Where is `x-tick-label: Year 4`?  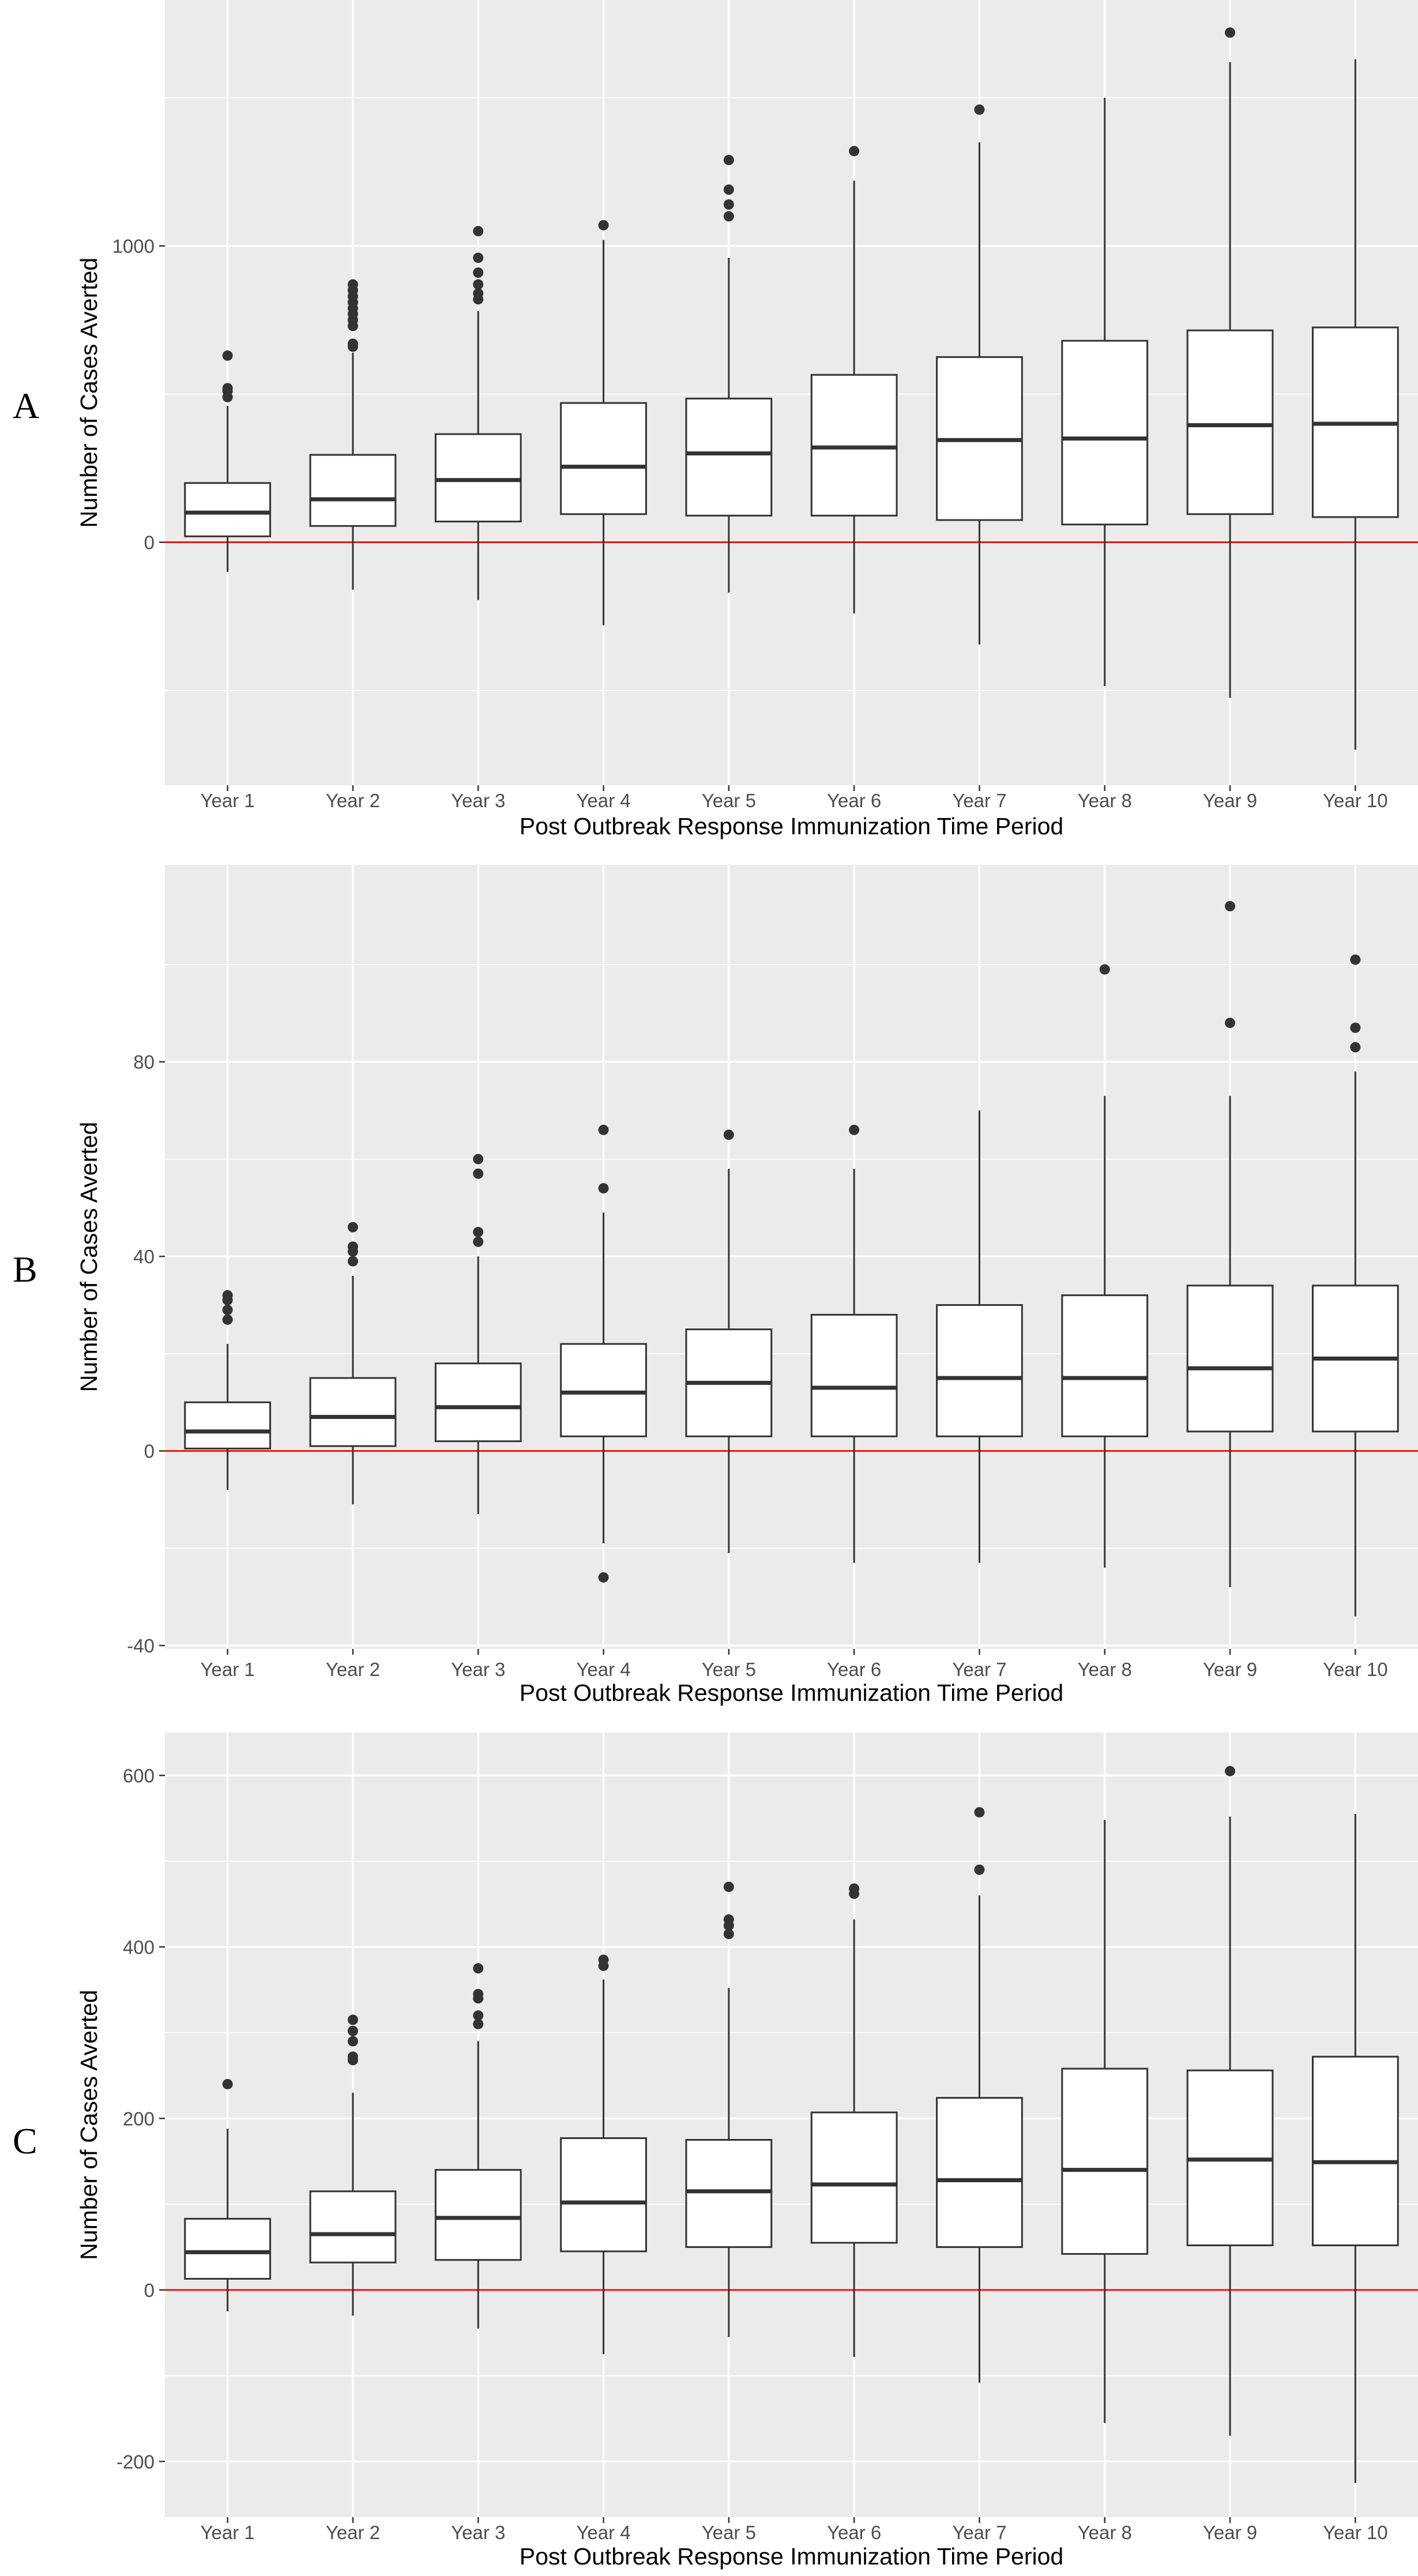 x-tick-label: Year 4 is located at coordinates (603, 800).